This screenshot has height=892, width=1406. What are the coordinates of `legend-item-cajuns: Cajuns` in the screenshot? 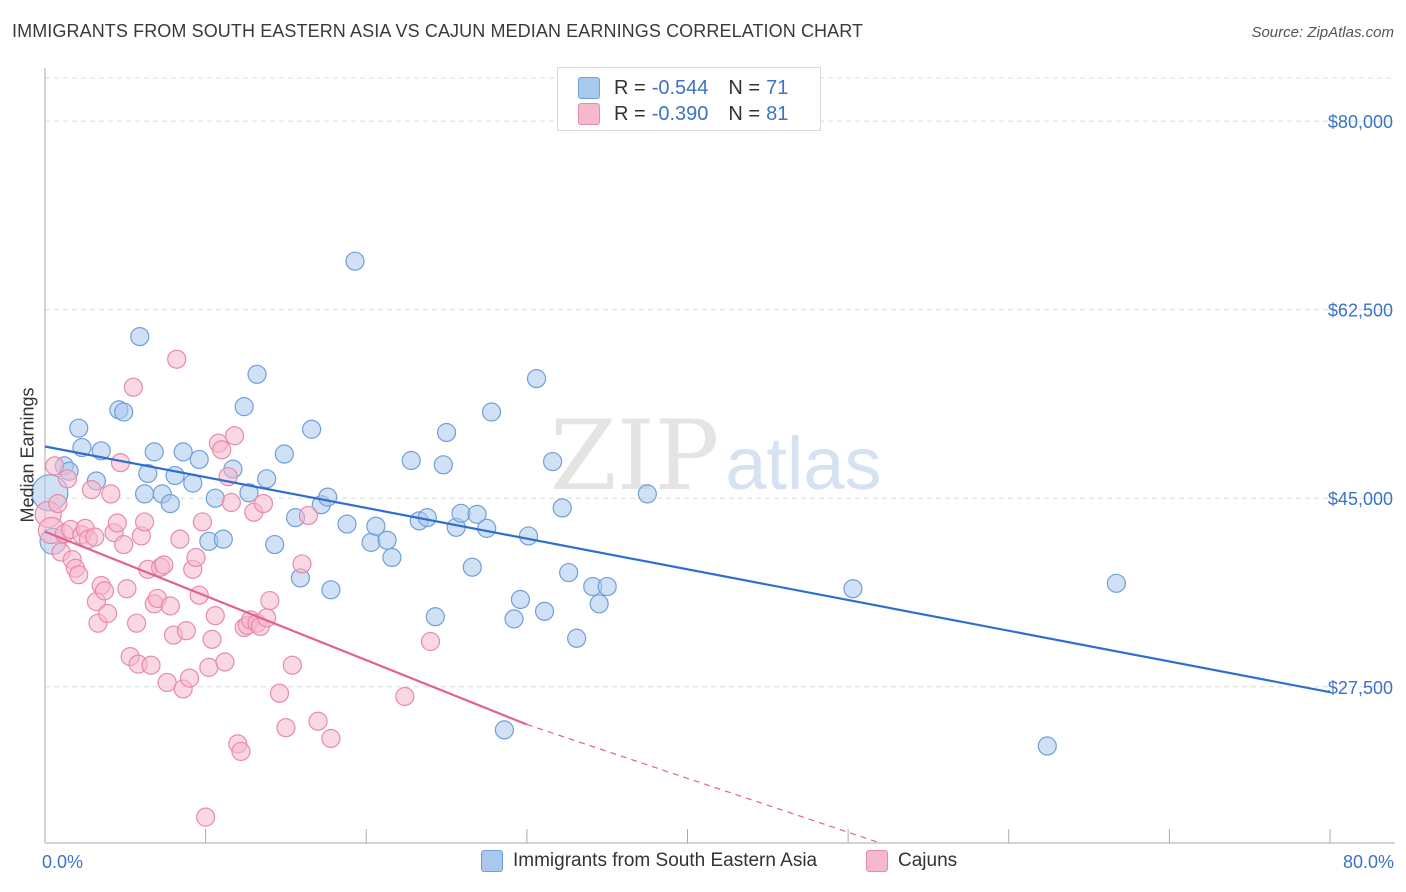 It's located at (911, 861).